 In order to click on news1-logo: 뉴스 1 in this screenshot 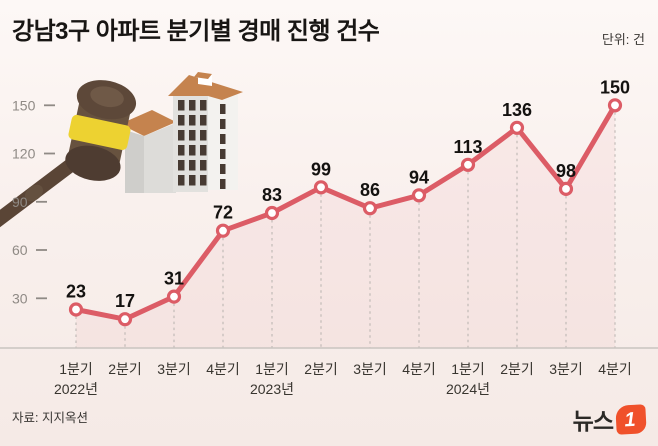, I will do `click(609, 419)`.